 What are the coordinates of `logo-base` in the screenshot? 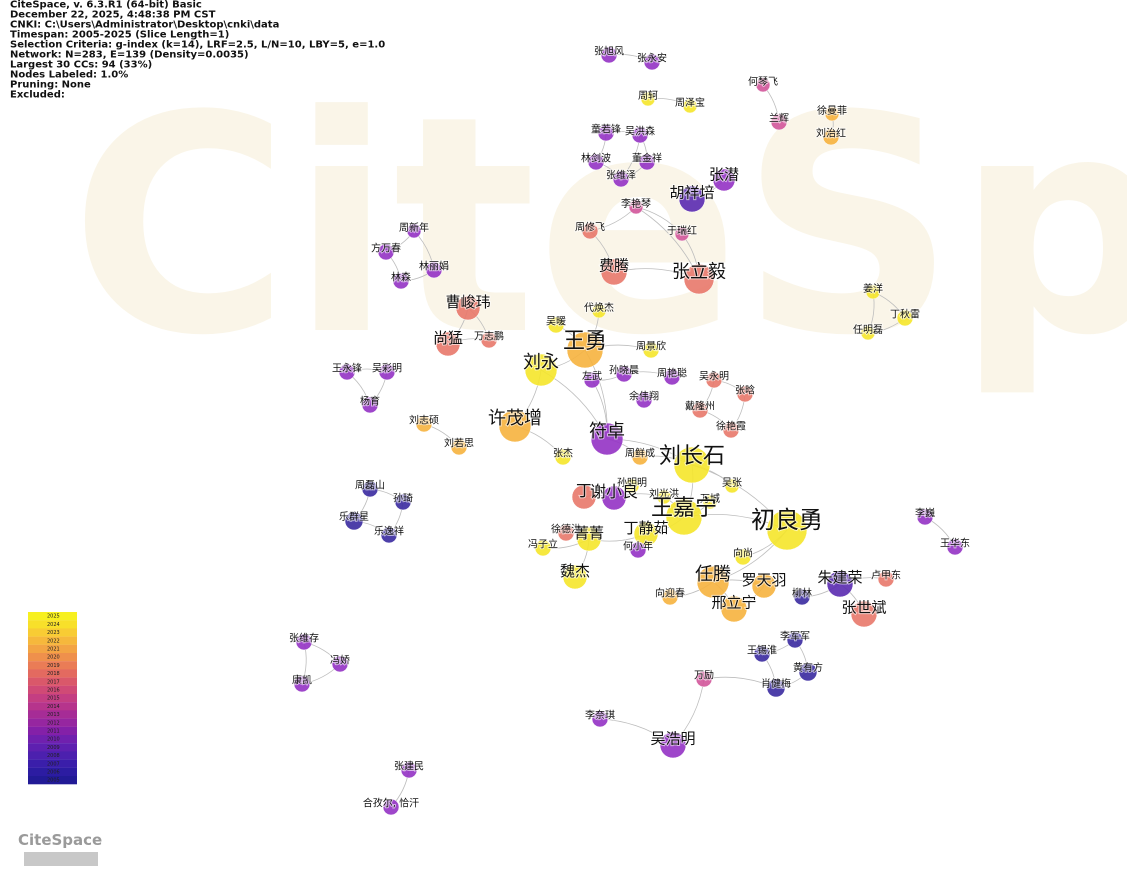 It's located at (61, 859).